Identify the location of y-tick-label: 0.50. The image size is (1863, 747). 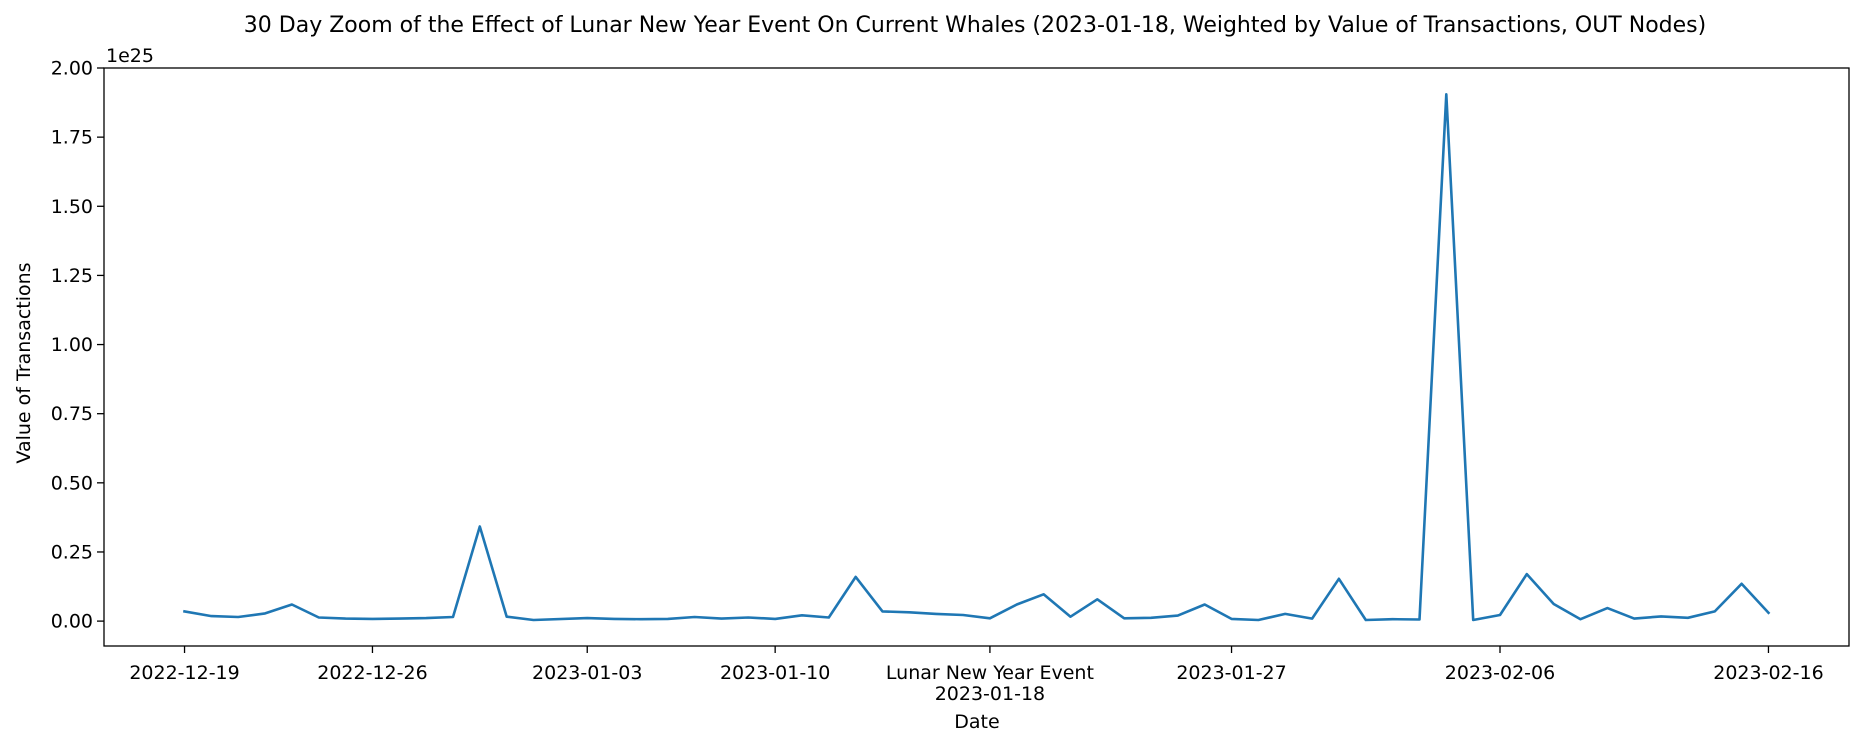
(72, 483).